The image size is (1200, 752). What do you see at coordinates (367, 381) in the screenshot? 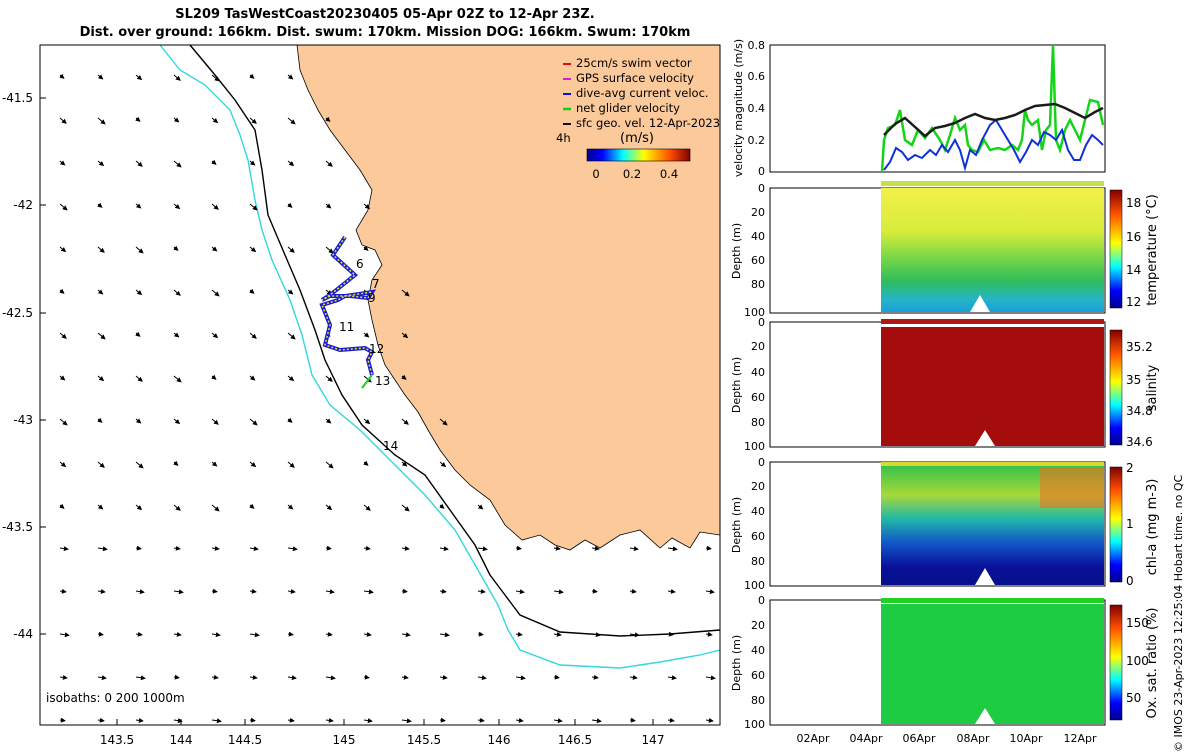
I see `glider-track-end` at bounding box center [367, 381].